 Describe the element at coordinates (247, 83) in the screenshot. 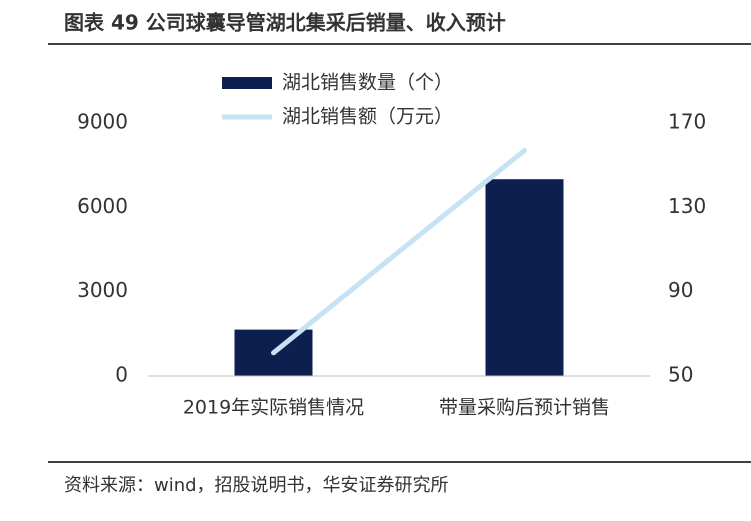

I see `legend-swatch` at that location.